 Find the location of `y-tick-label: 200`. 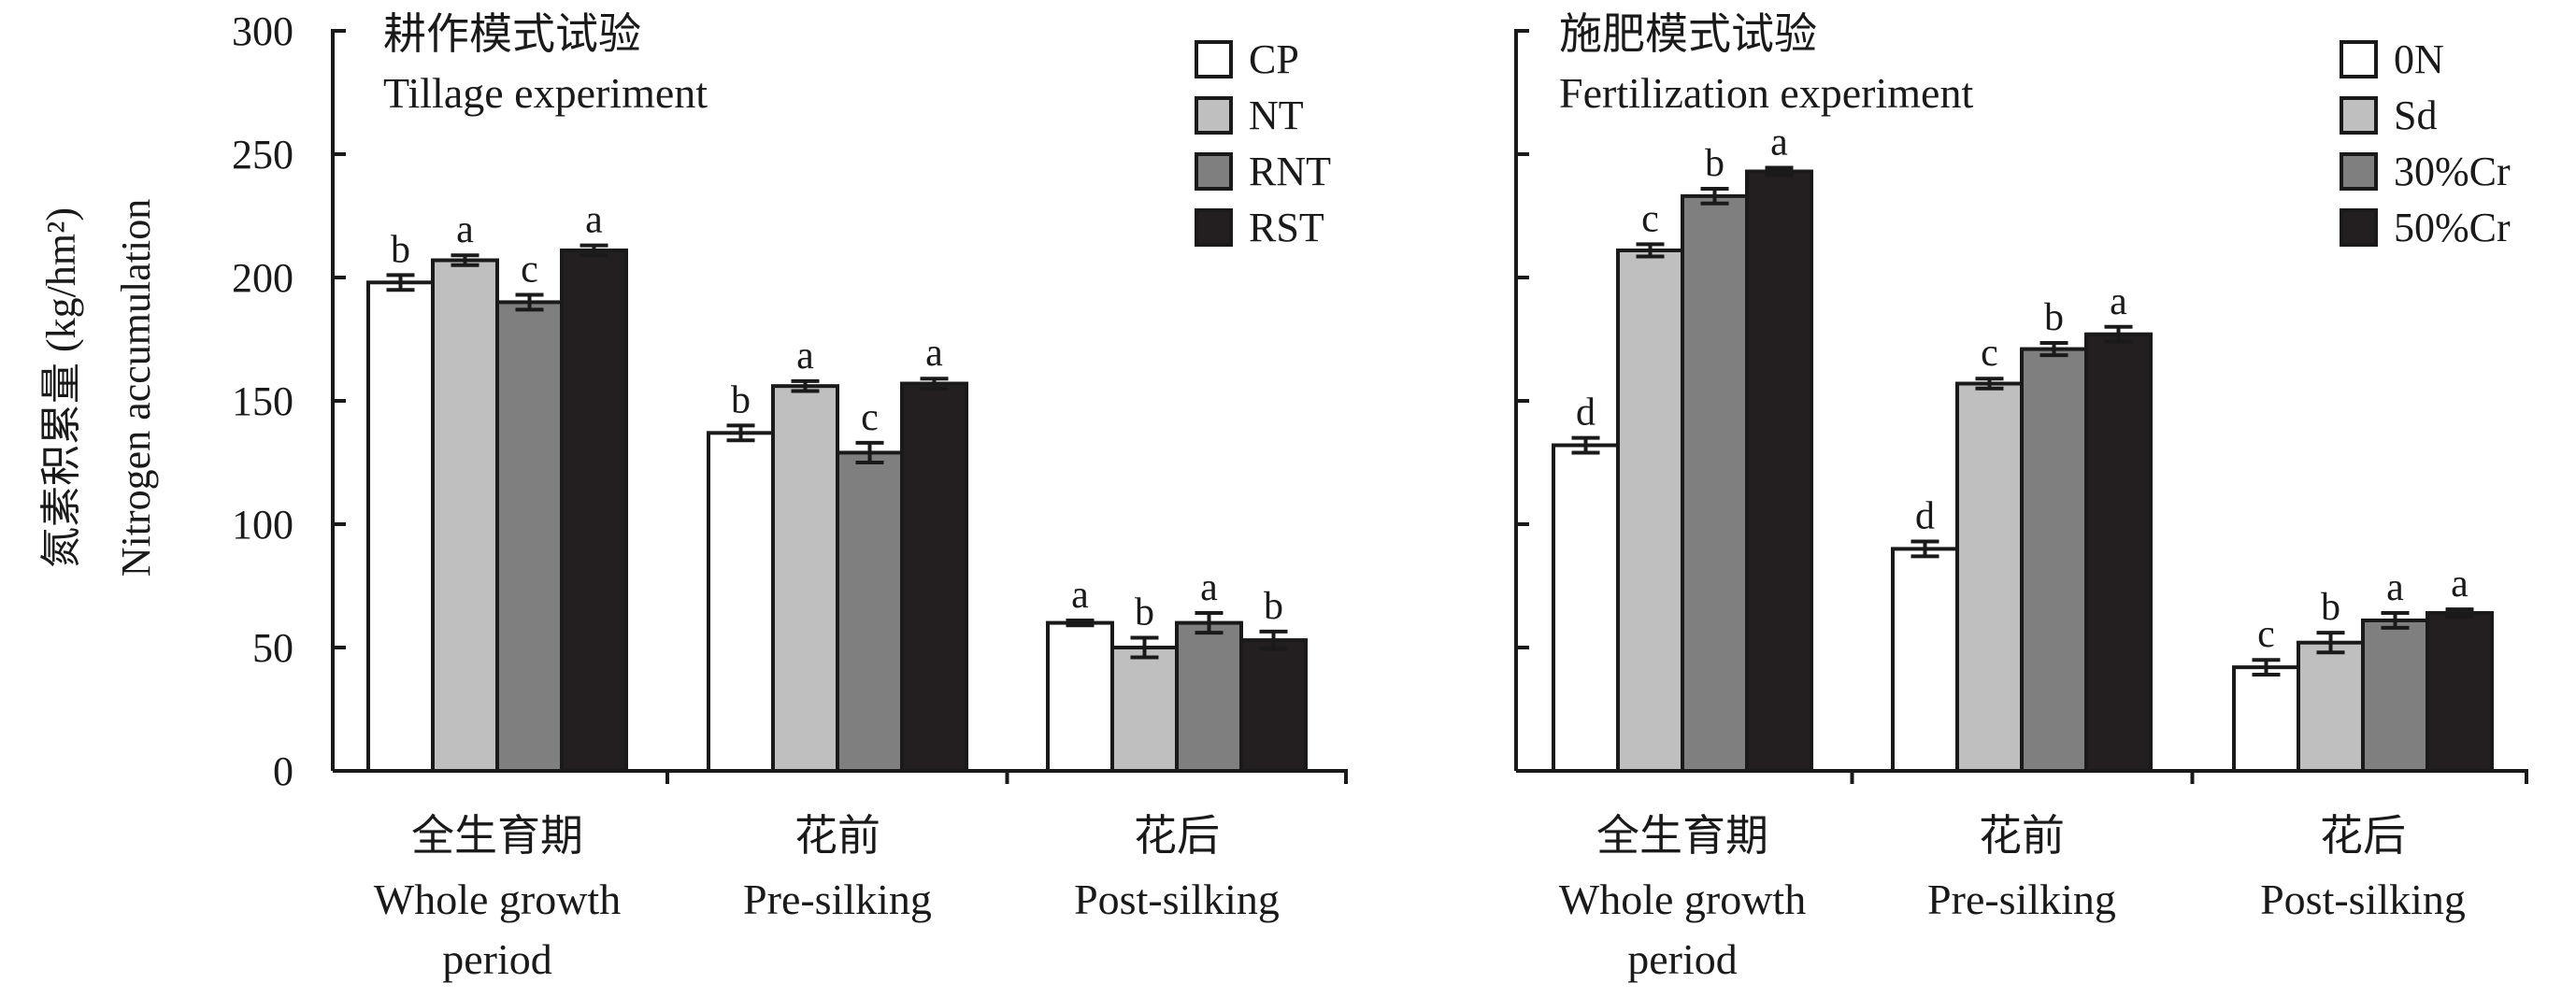

y-tick-label: 200 is located at coordinates (262, 278).